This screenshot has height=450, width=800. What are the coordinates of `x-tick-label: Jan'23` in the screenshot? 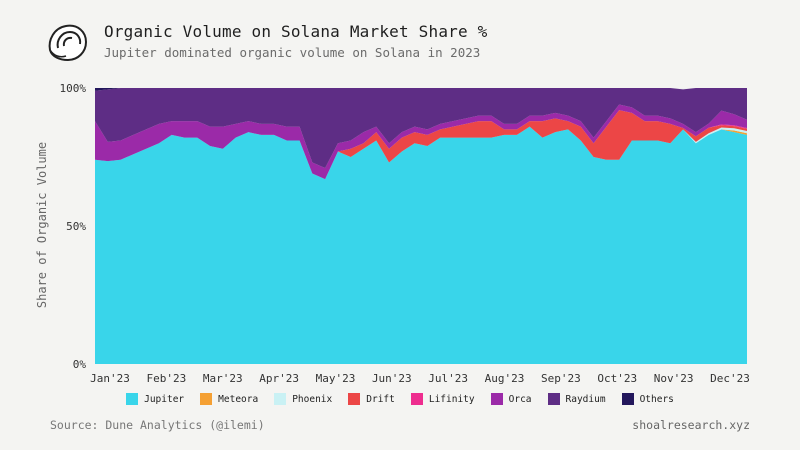 It's located at (110, 378).